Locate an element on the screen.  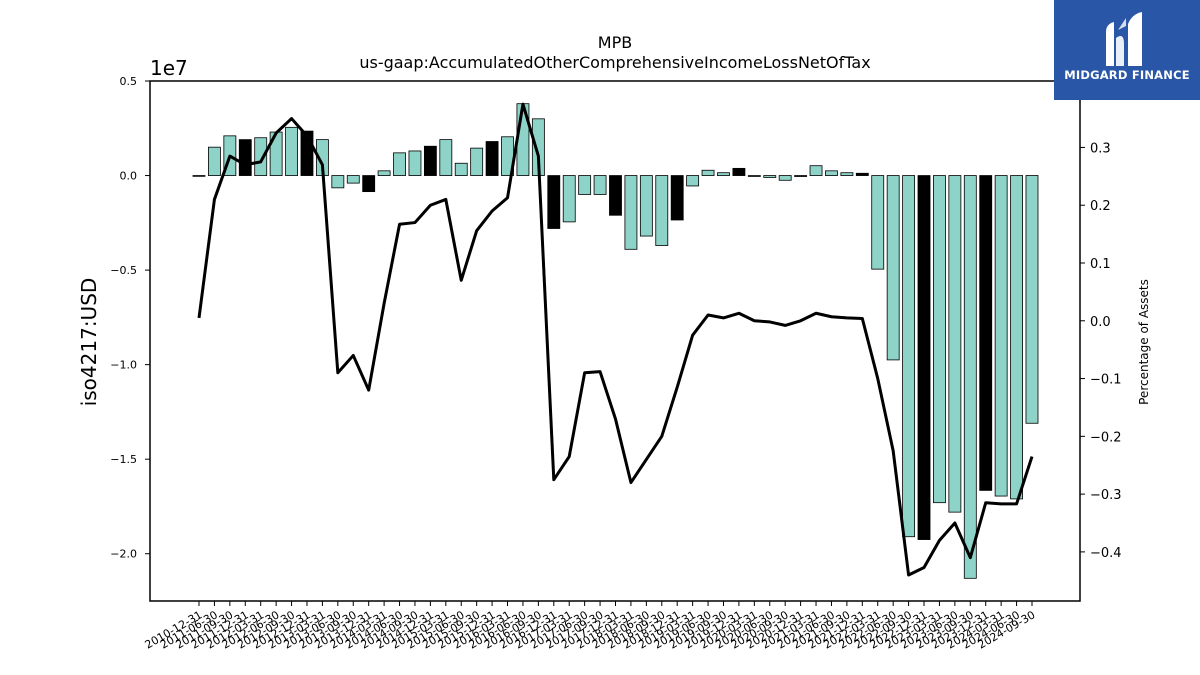
company-logo: MIDGARD FINANCE is located at coordinates (1127, 50).